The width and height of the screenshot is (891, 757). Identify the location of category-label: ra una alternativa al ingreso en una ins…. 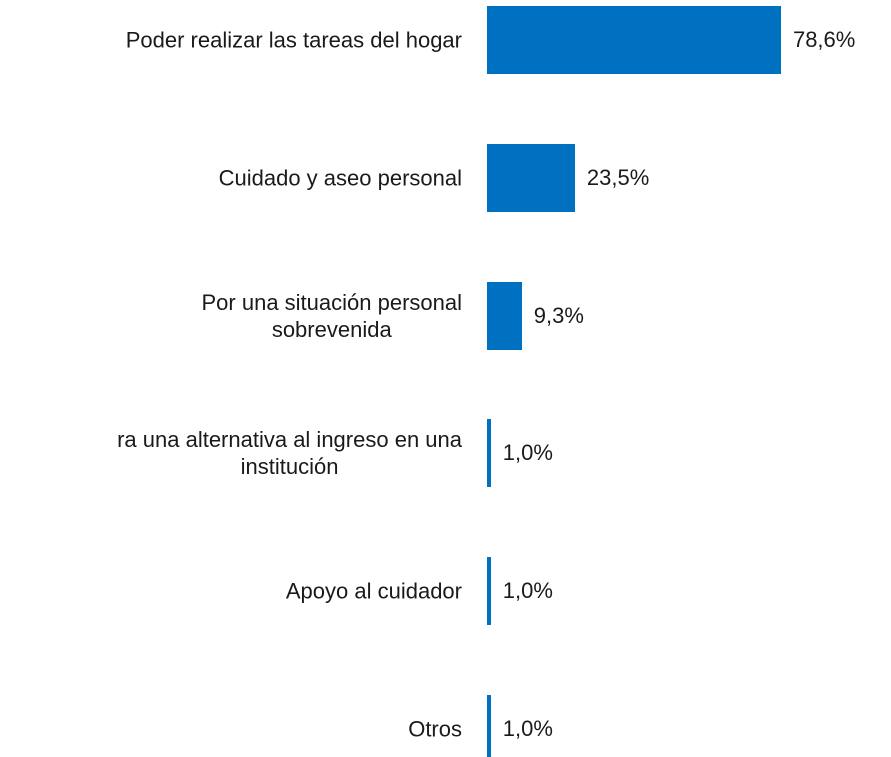
(289, 453).